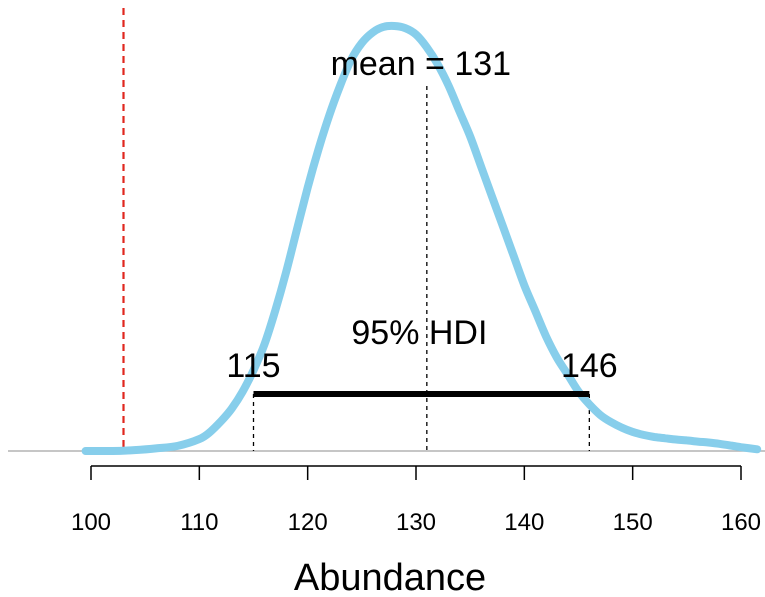 The image size is (765, 597). I want to click on hdi-label: 95% HDI, so click(419, 333).